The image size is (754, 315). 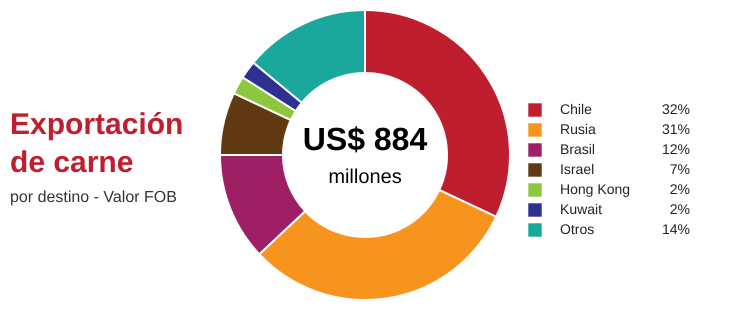 What do you see at coordinates (365, 177) in the screenshot?
I see `text: millones` at bounding box center [365, 177].